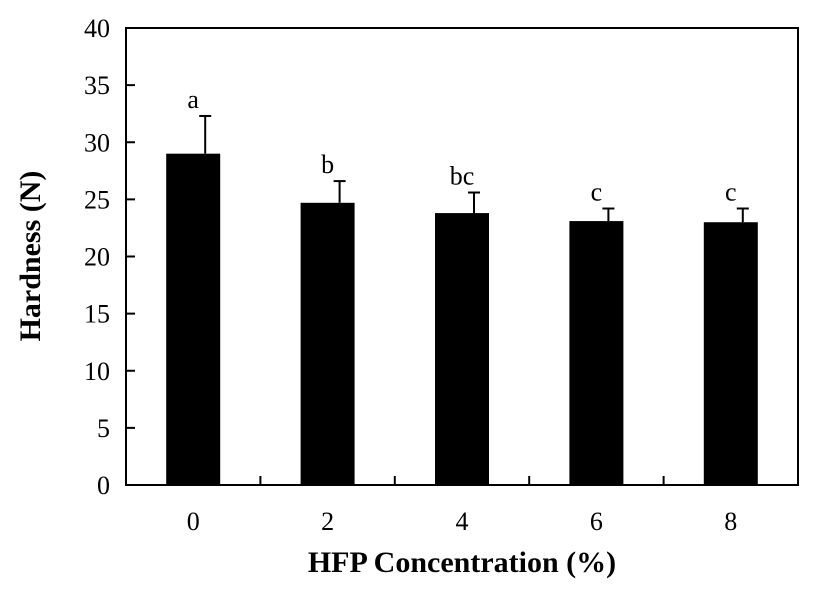 The image size is (827, 591). What do you see at coordinates (462, 176) in the screenshot?
I see `significance-label: bc` at bounding box center [462, 176].